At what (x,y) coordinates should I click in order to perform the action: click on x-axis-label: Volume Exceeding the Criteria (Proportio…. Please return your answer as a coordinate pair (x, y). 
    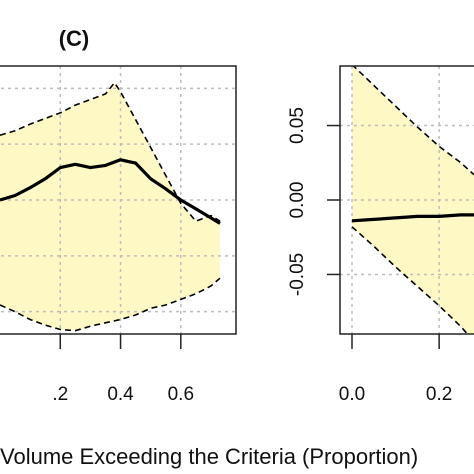
    Looking at the image, I should click on (209, 456).